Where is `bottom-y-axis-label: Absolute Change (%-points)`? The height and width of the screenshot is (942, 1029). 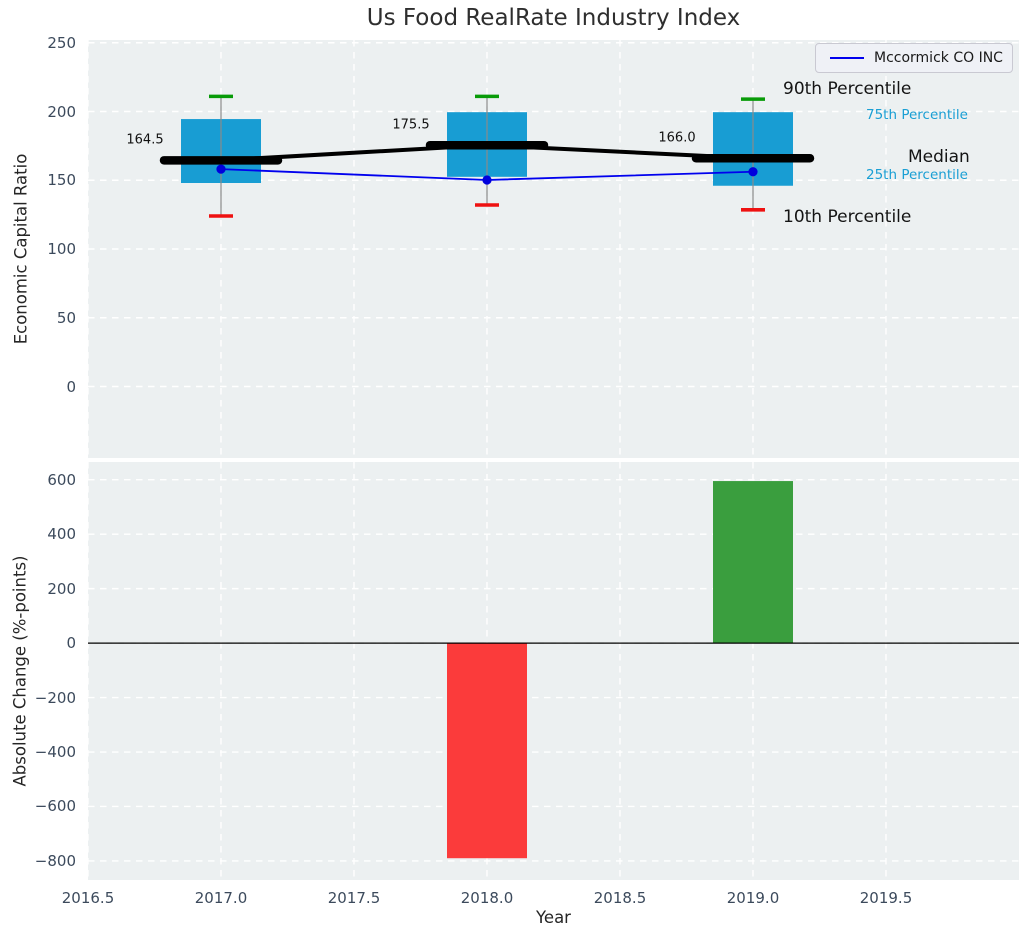 bottom-y-axis-label: Absolute Change (%-points) is located at coordinates (20, 671).